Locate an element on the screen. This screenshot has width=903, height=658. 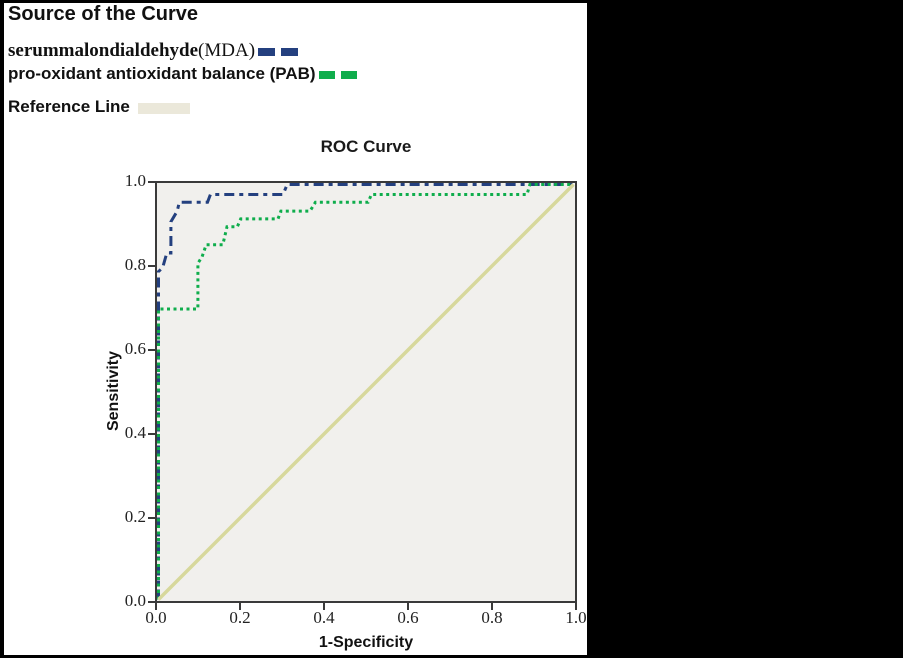
y-tick-label: 0.0 is located at coordinates (135, 600).